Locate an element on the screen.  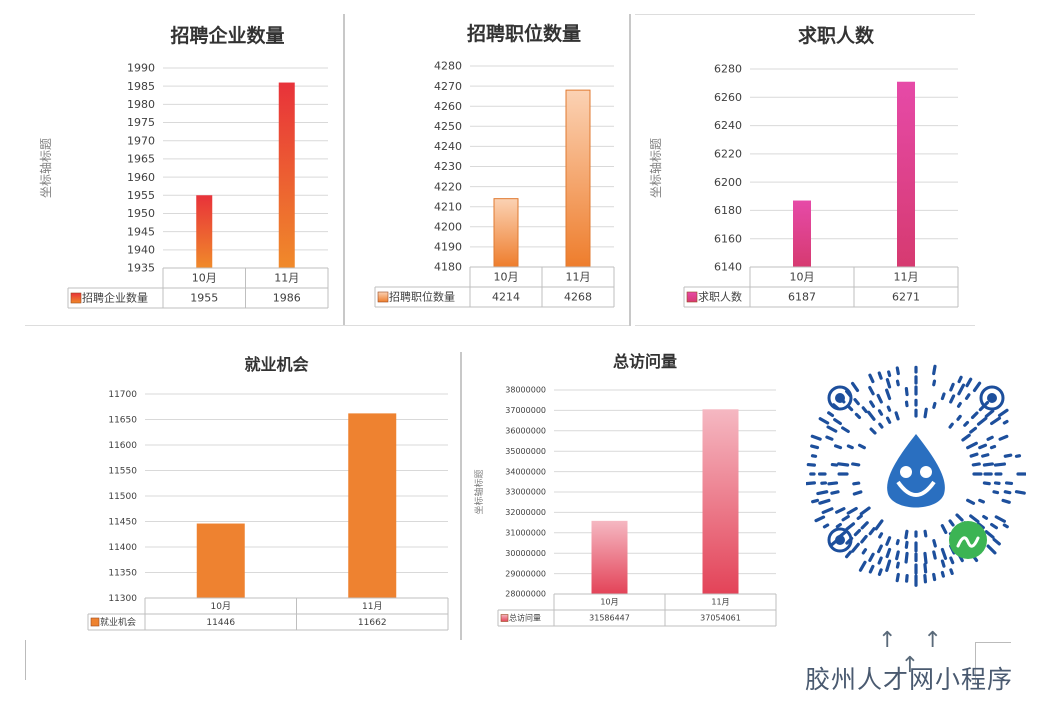
data-table-value: 37054061 is located at coordinates (720, 618).